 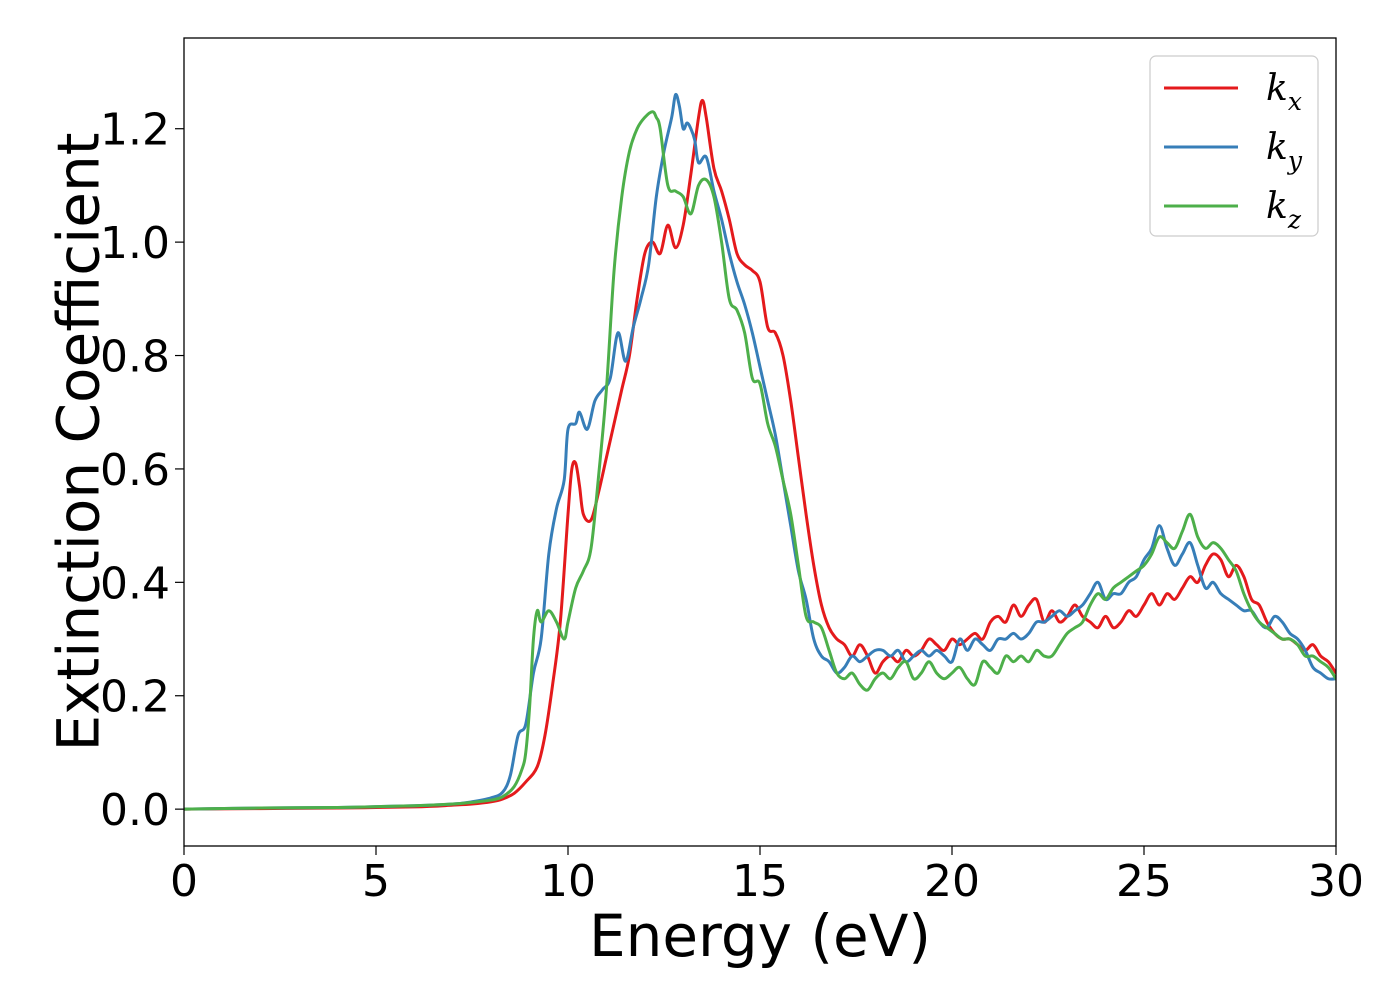 I want to click on x-tick-label: 15, so click(x=760, y=881).